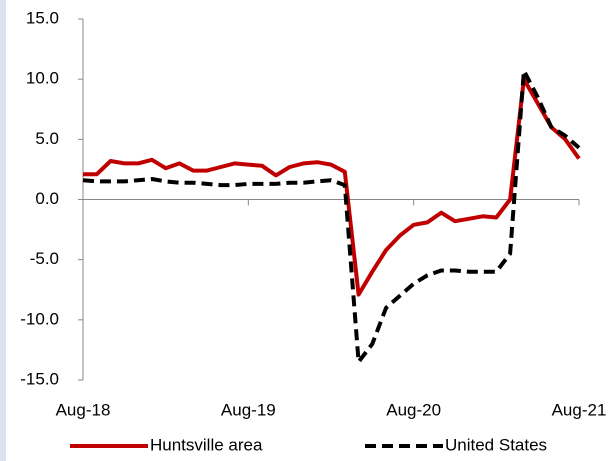 The image size is (615, 461). I want to click on x-tick-label: Aug-18, so click(83, 409).